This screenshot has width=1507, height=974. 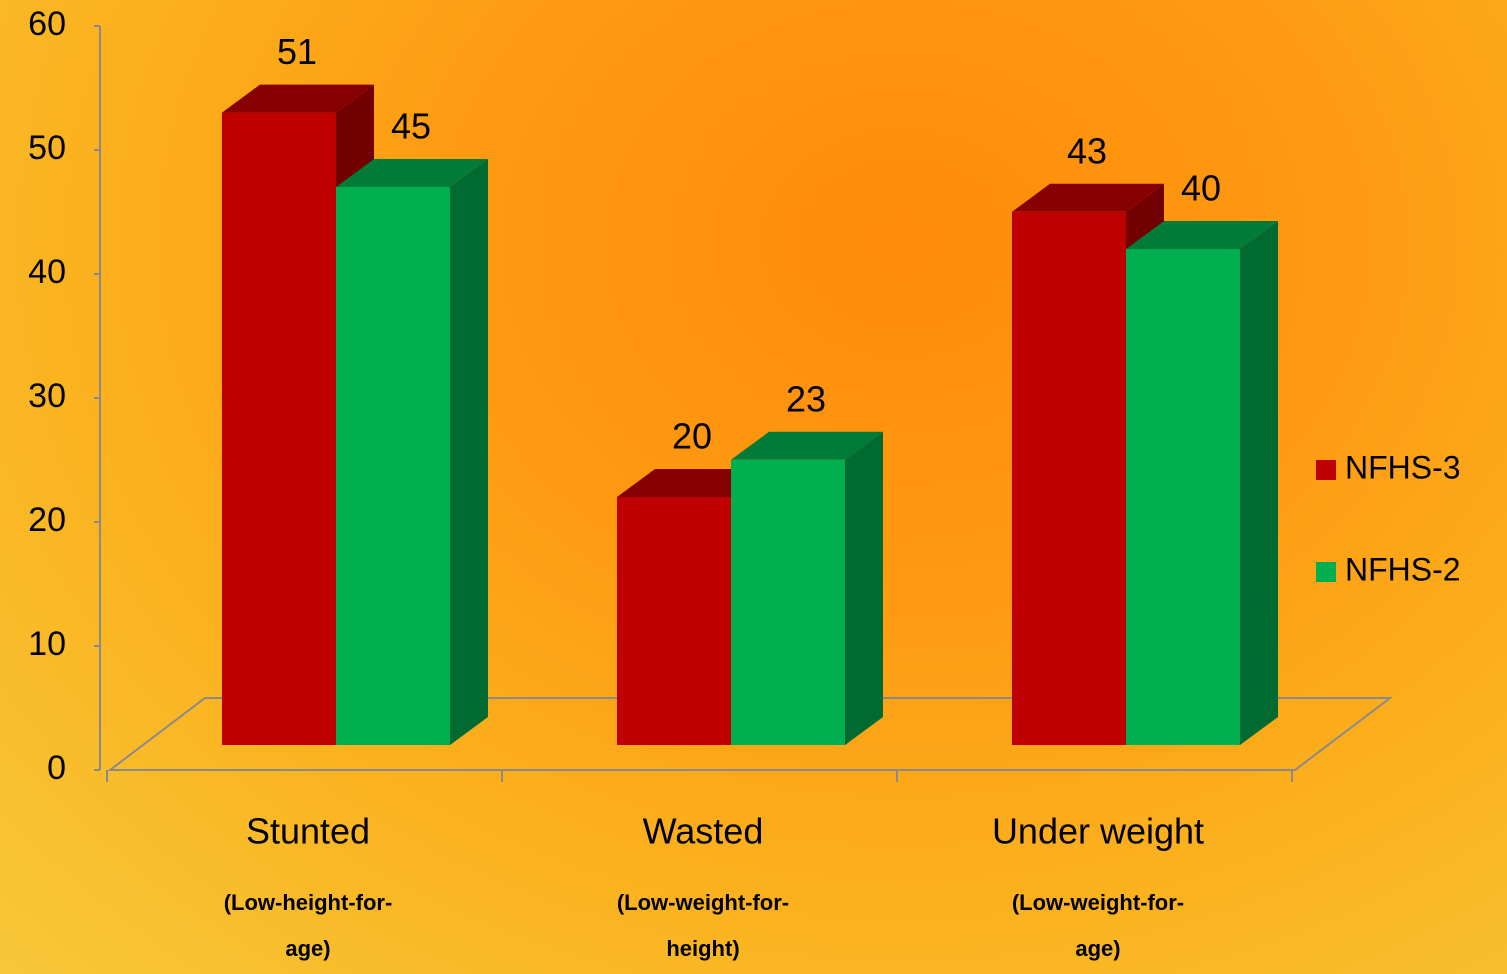 I want to click on y-tick-label: 60, so click(x=47, y=24).